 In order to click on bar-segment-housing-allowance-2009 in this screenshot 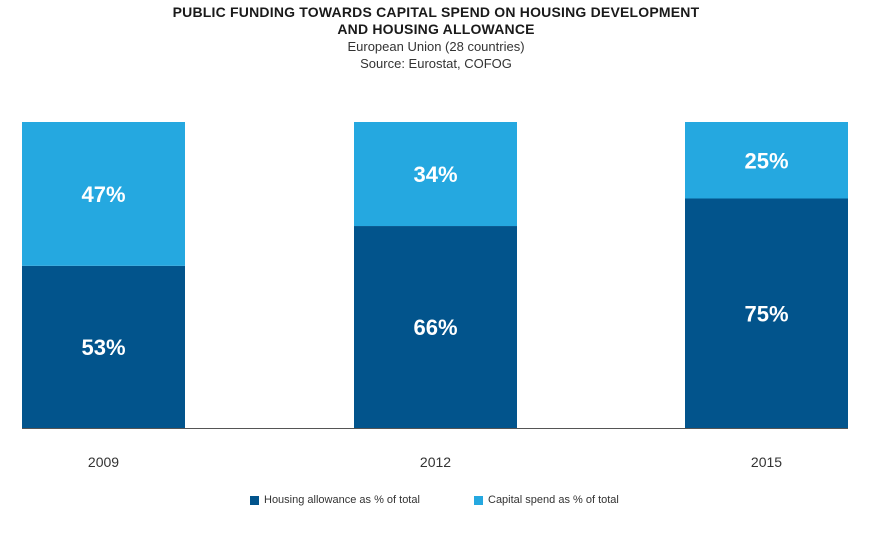, I will do `click(103, 346)`.